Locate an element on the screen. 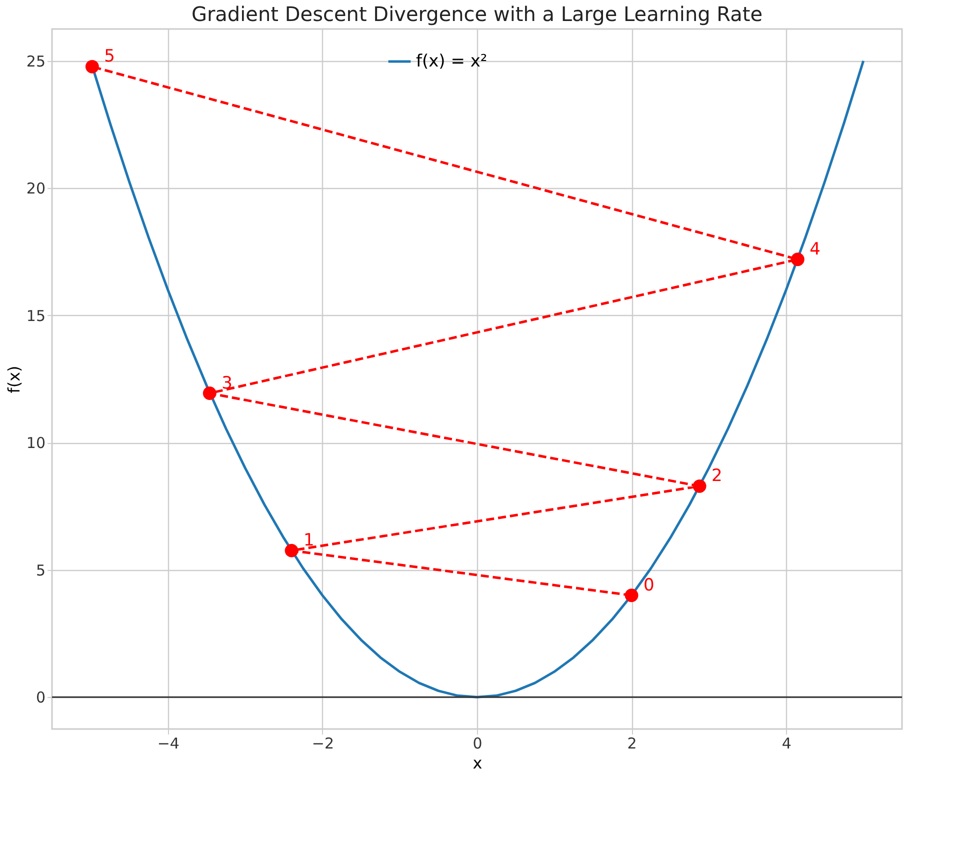 The height and width of the screenshot is (852, 972). y-tick-label: 0 is located at coordinates (41, 697).